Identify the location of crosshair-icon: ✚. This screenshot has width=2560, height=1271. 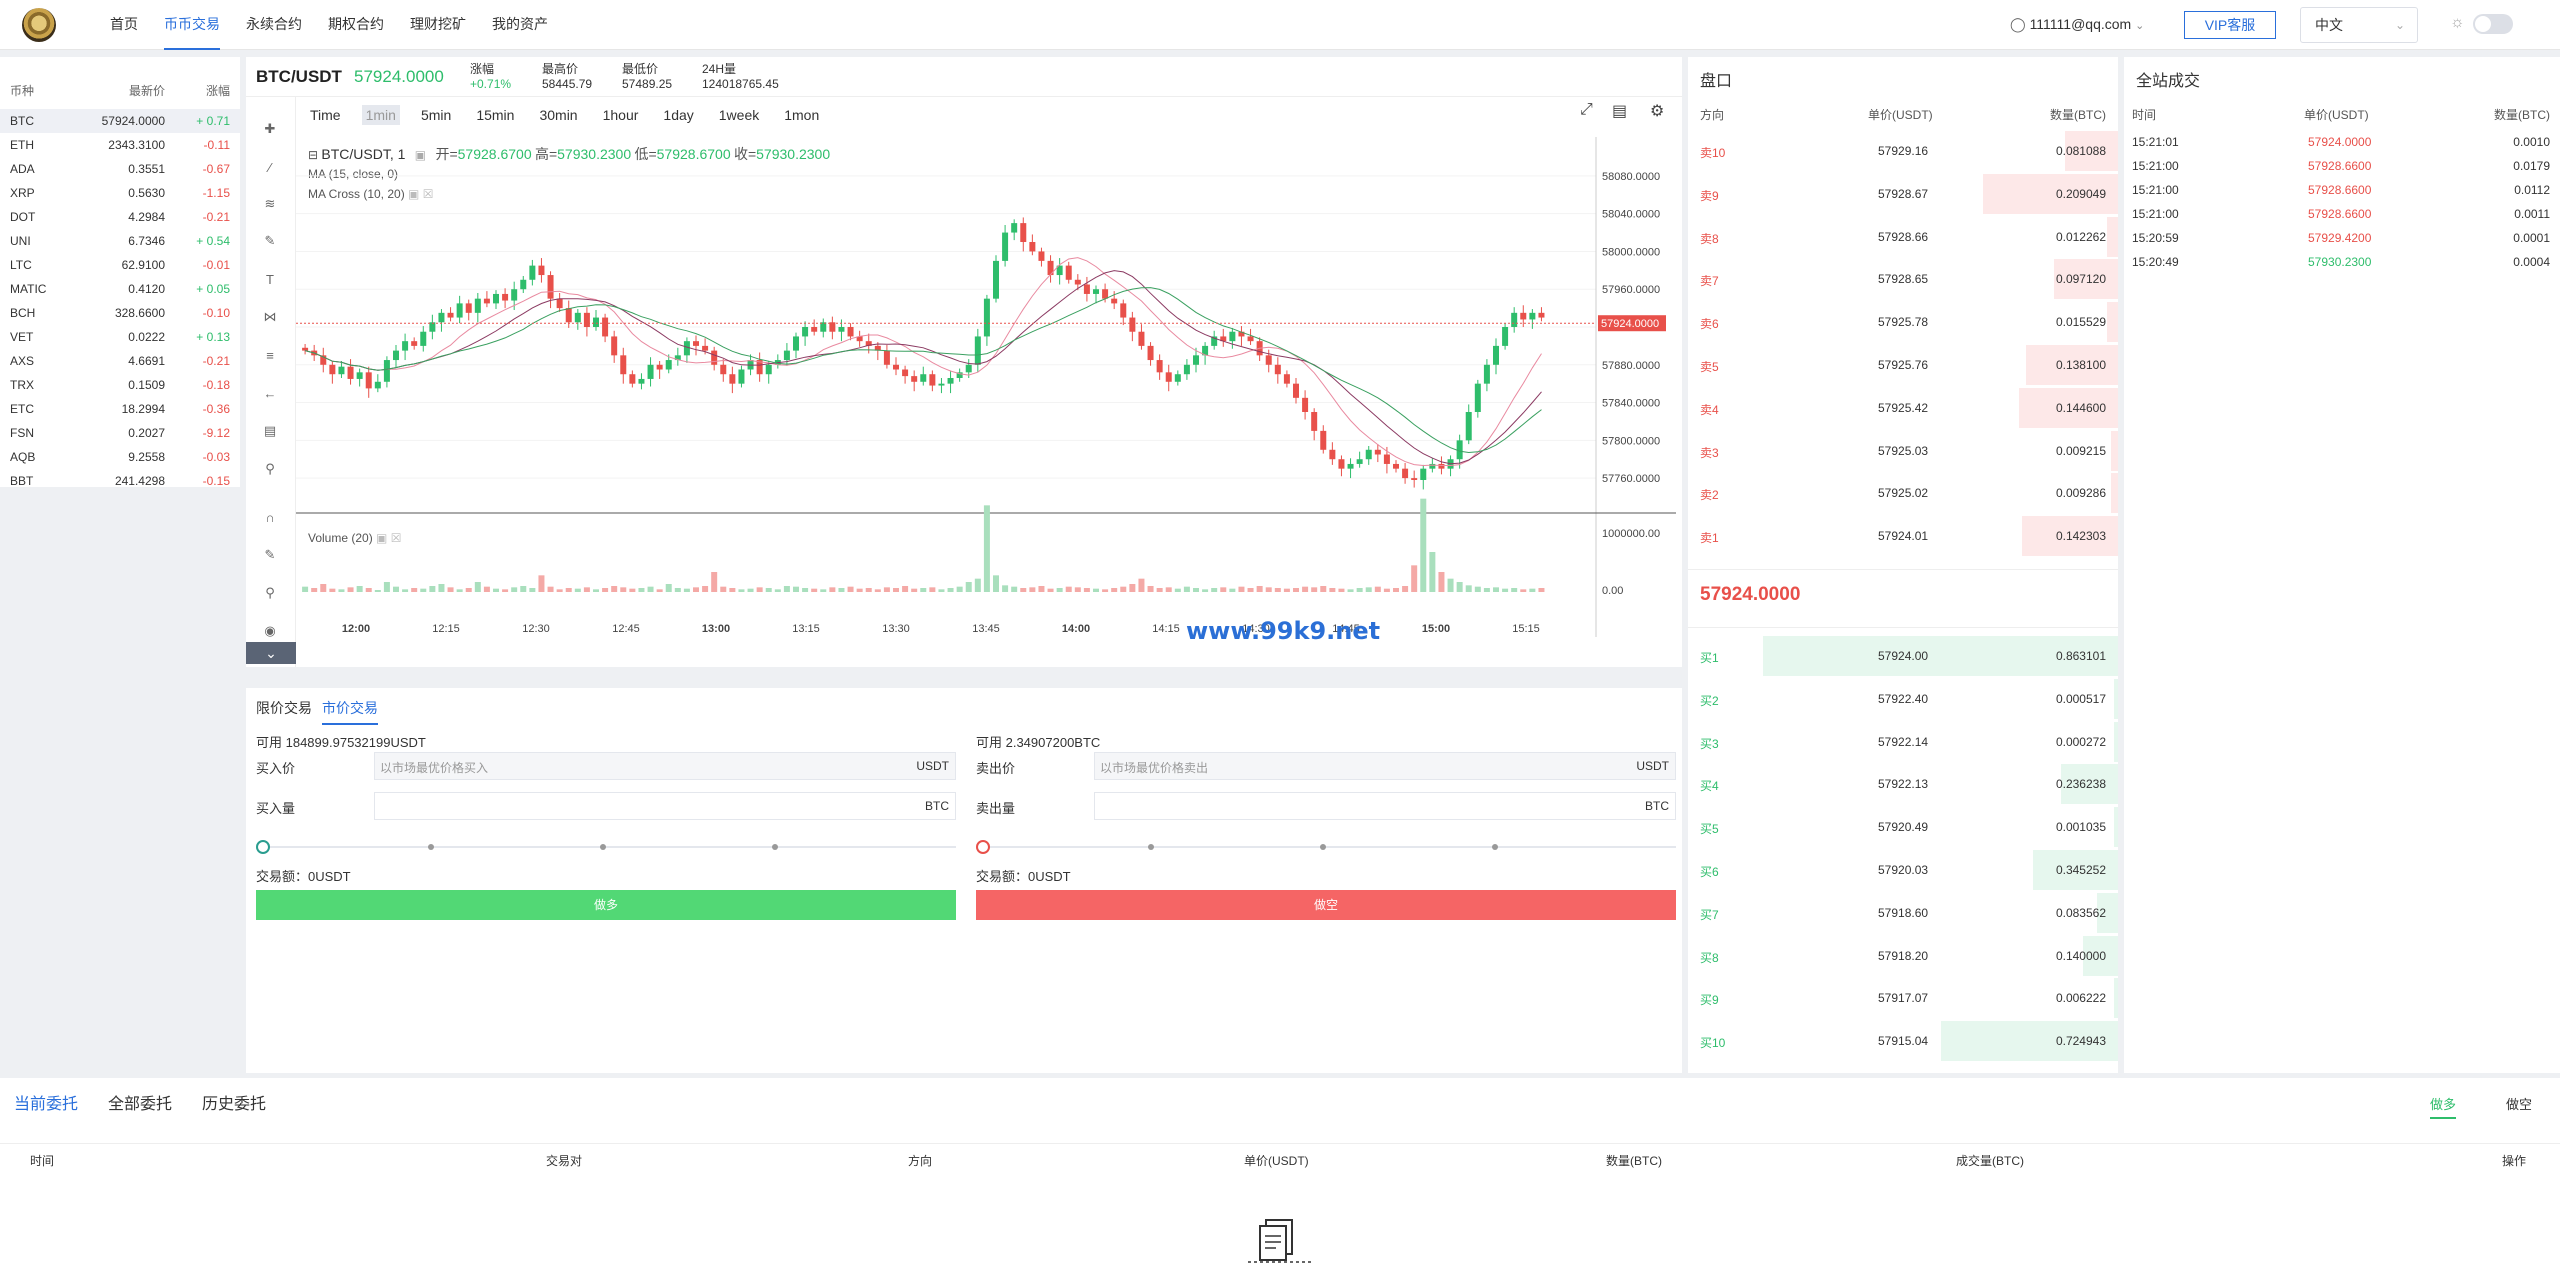
(270, 128).